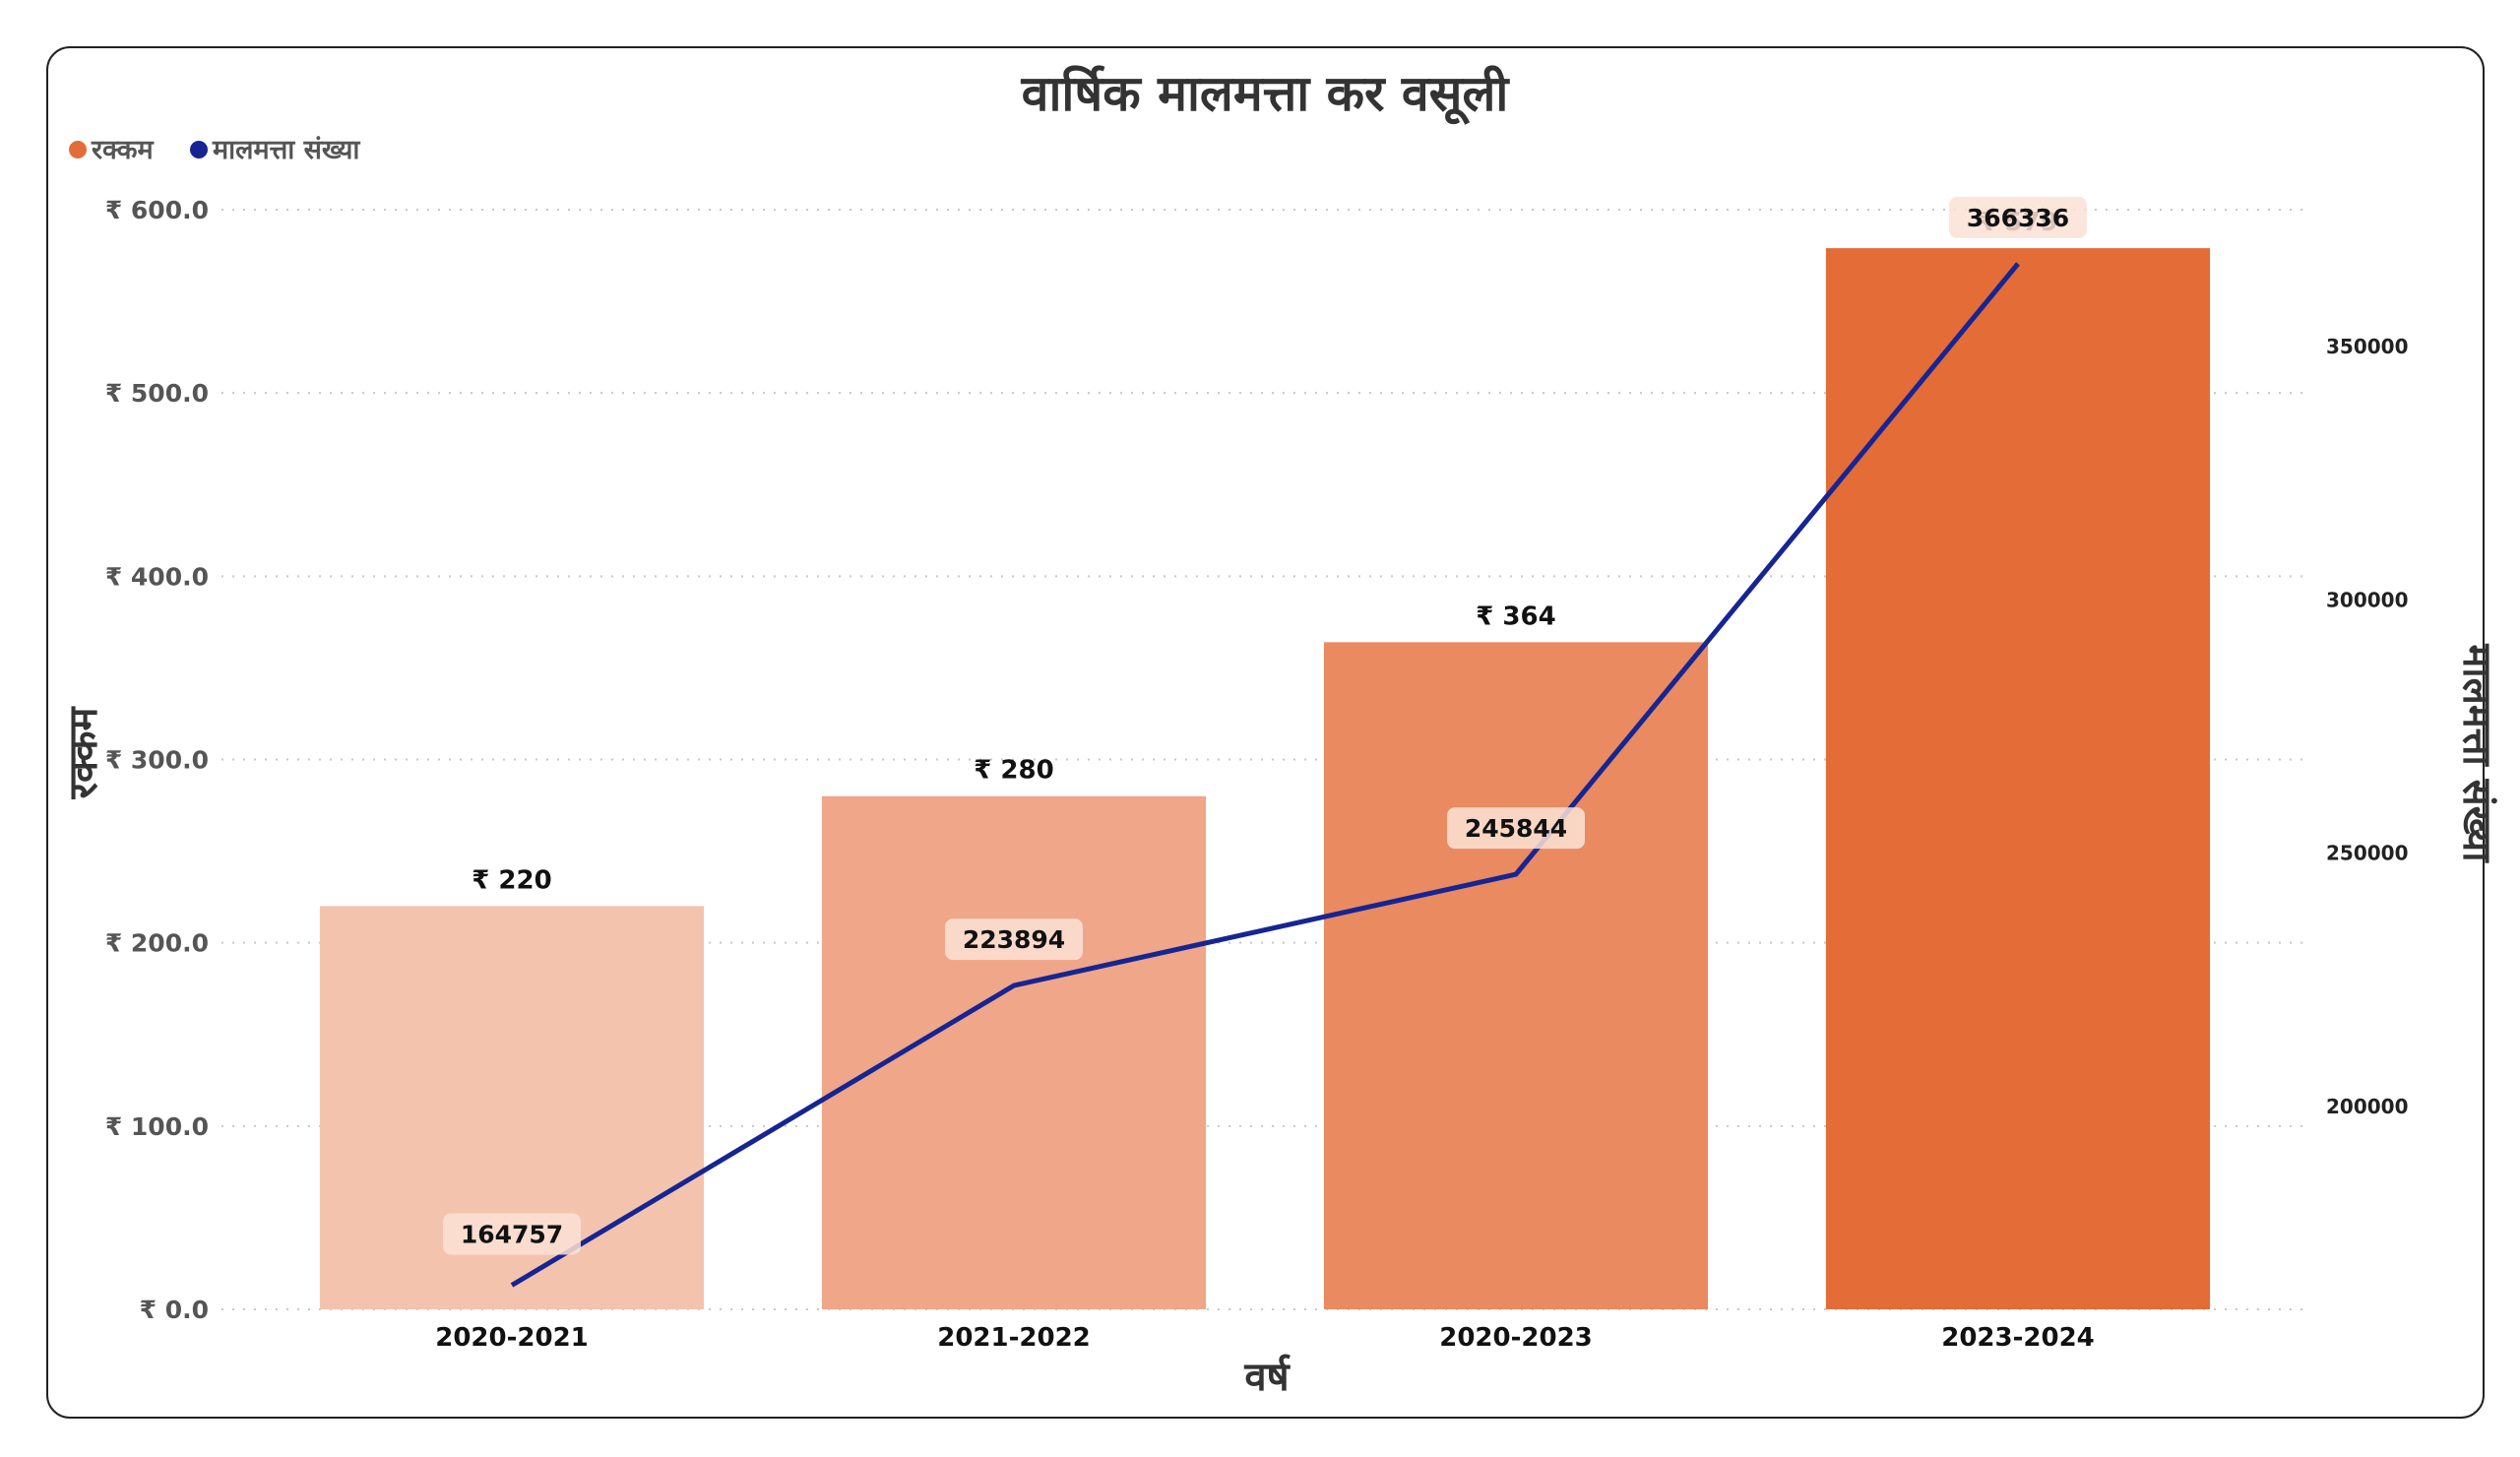 The height and width of the screenshot is (1457, 2520). I want to click on line-data-label: 245844, so click(1516, 828).